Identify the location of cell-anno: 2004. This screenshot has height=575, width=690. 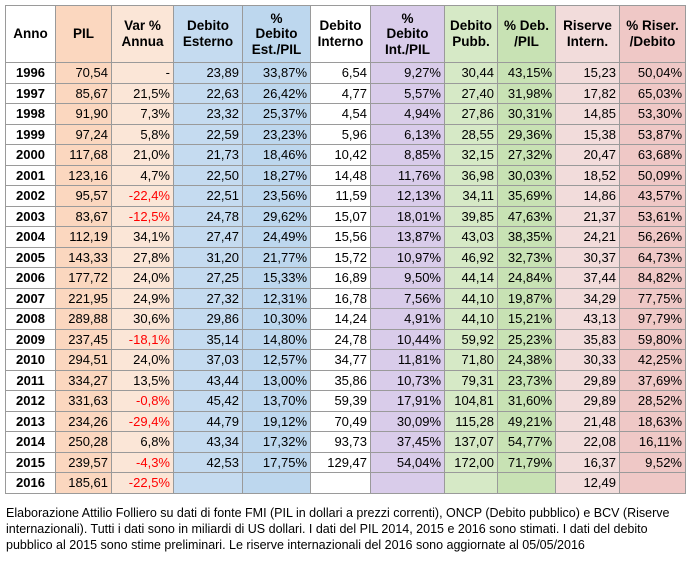
(30, 237).